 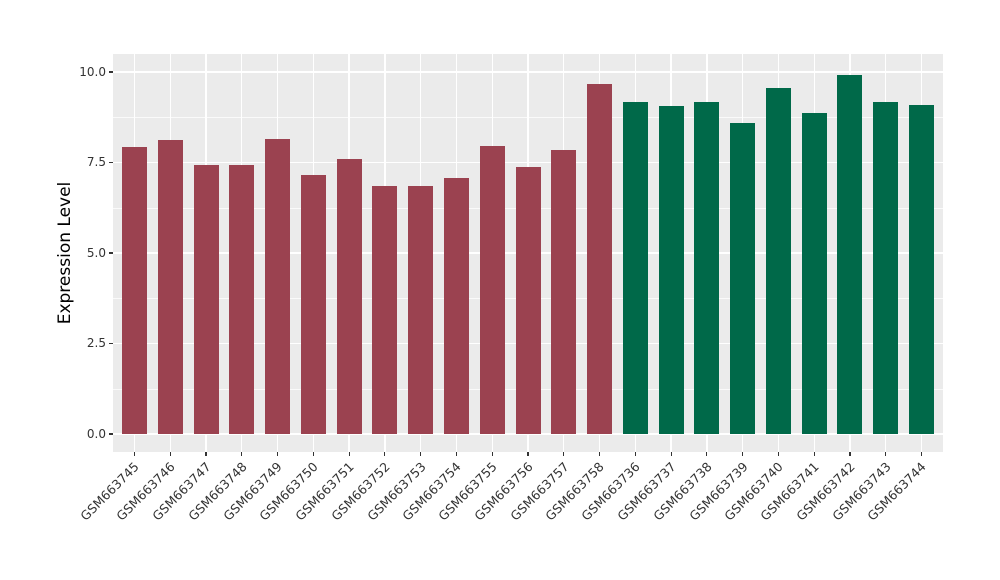 I want to click on y-tick-label: 10.0, so click(x=92, y=71).